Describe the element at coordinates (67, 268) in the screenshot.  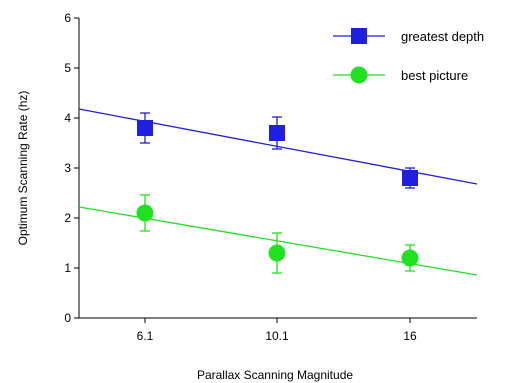
I see `y-tick-label: 1` at that location.